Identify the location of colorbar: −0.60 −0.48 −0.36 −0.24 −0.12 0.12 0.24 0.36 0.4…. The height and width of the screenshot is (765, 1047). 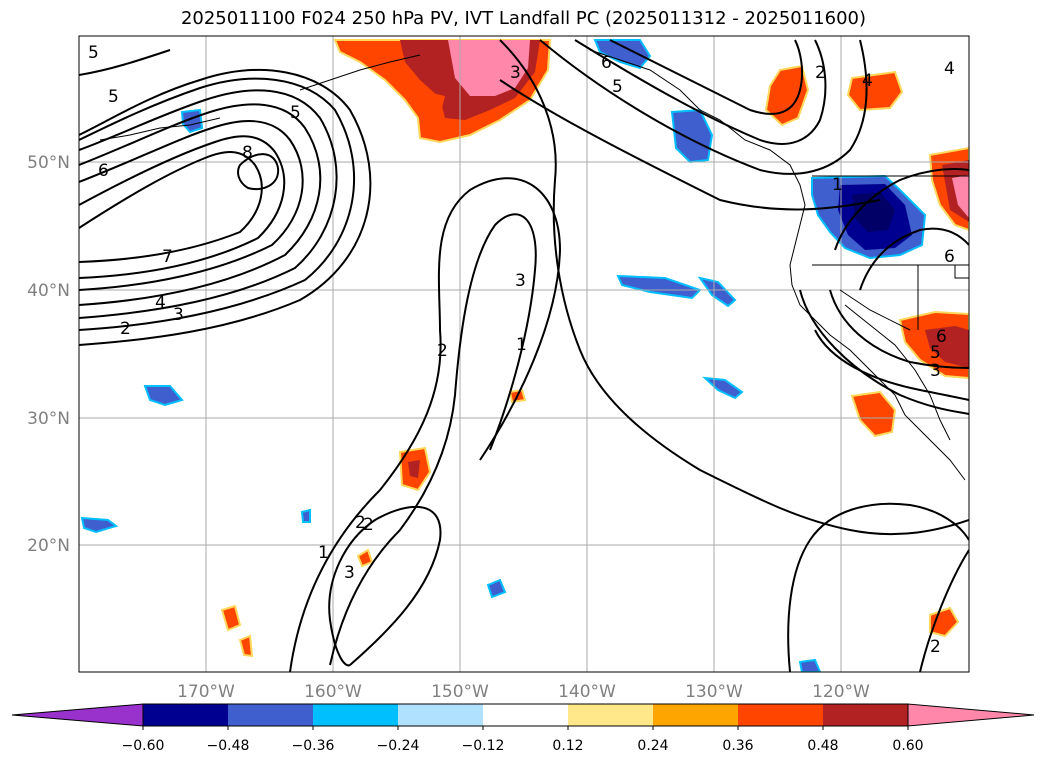
(523, 728).